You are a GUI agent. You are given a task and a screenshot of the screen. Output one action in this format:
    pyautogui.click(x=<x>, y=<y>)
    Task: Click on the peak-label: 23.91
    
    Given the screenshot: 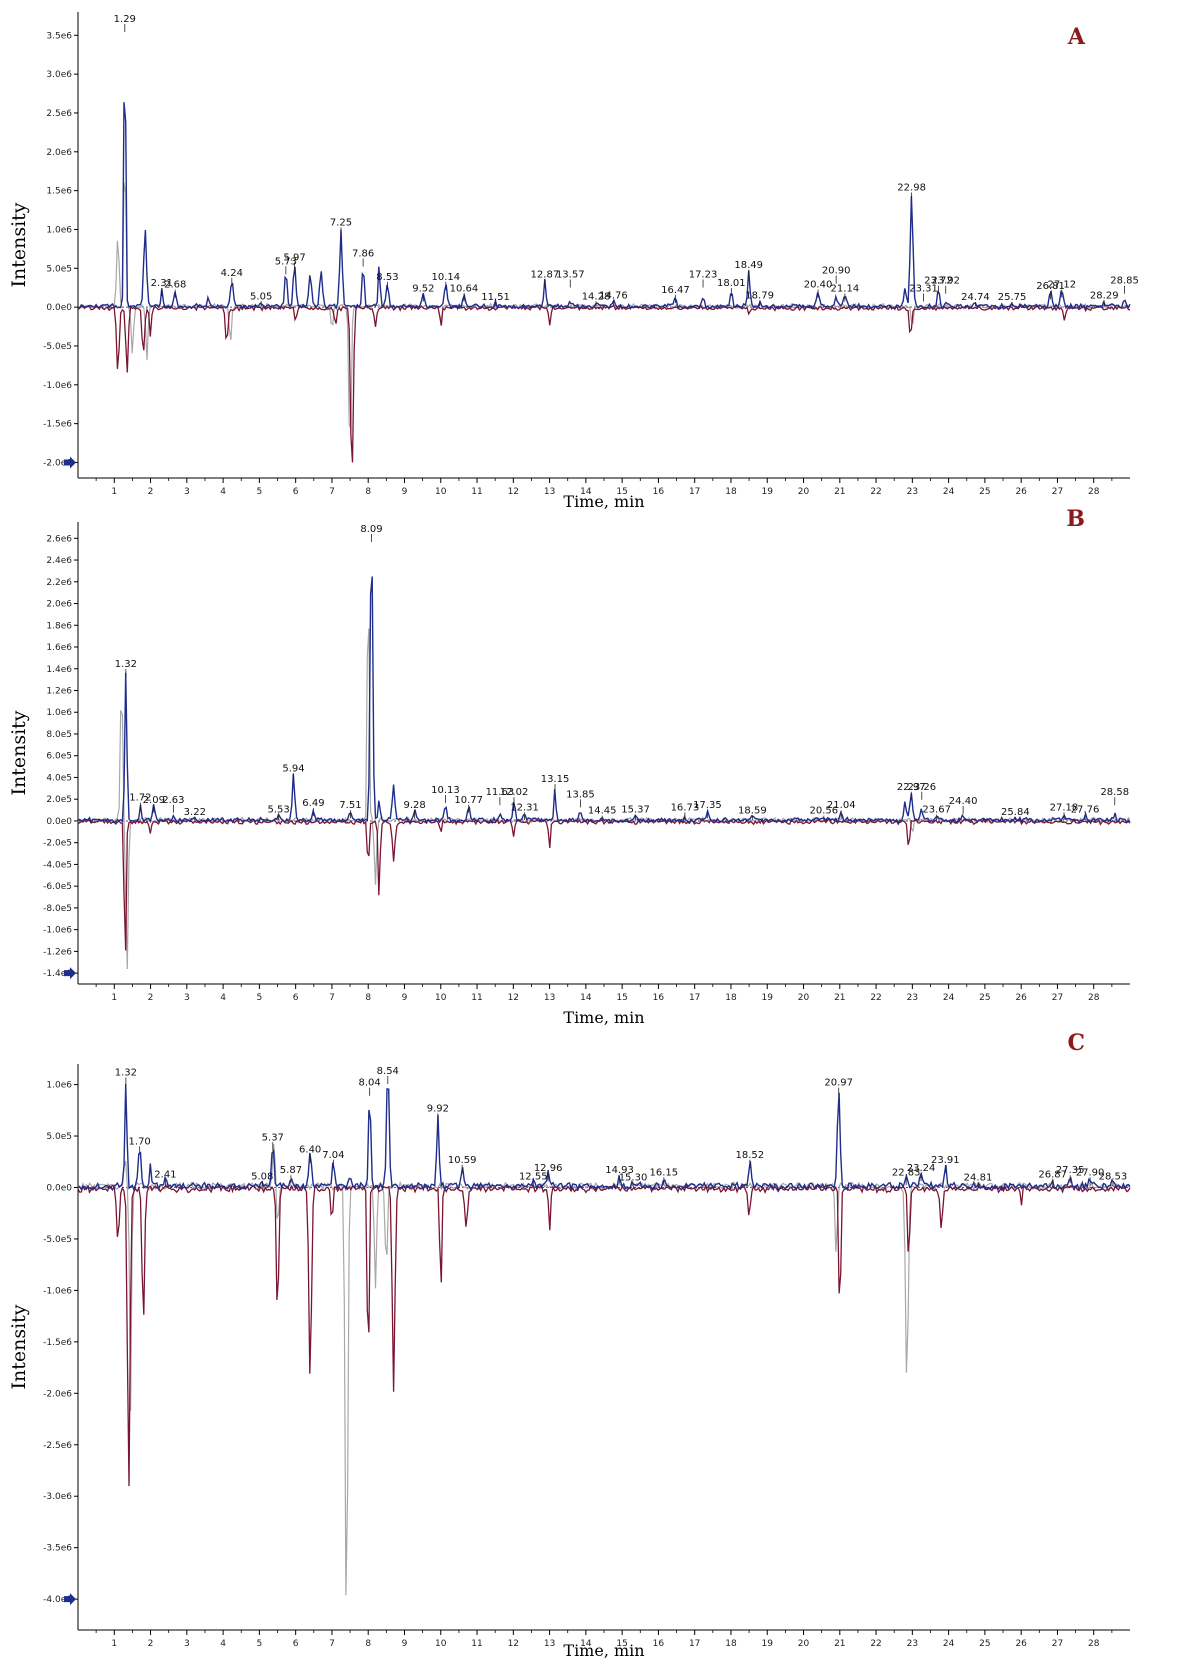 What is the action you would take?
    pyautogui.click(x=945, y=1160)
    